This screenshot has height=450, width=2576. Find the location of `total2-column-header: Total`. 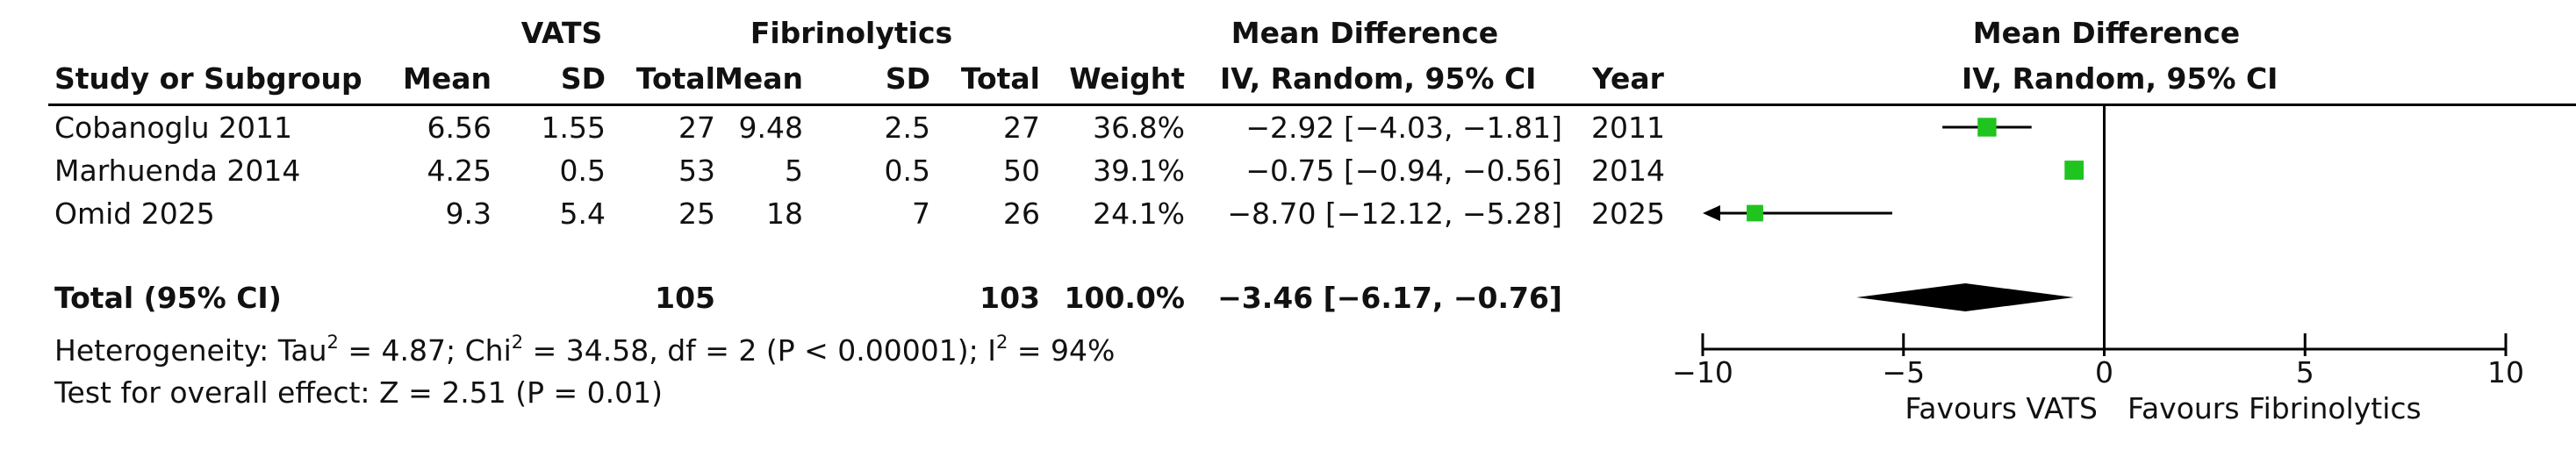

total2-column-header: Total is located at coordinates (1000, 78).